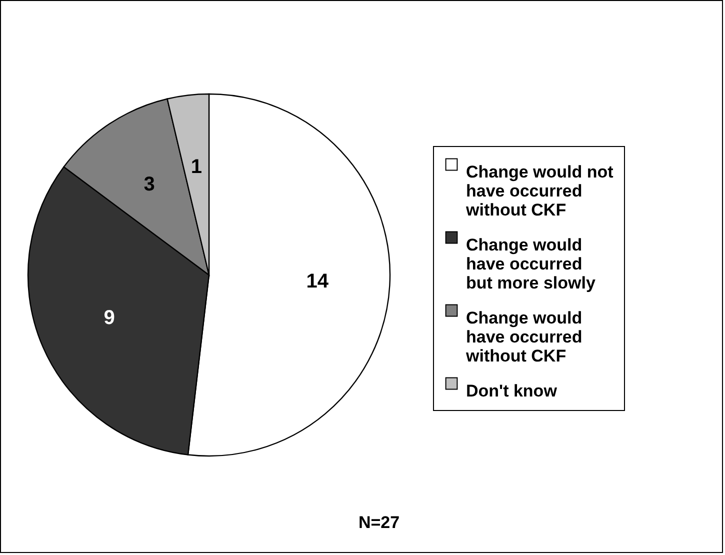  I want to click on text: N=27, so click(379, 522).